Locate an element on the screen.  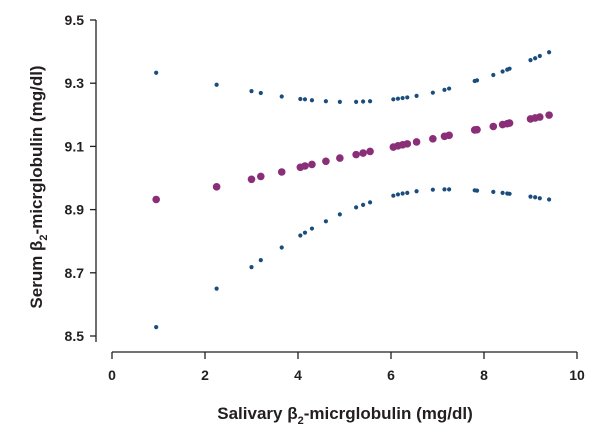
y-axis-title: Serum β2-micrglobulin (mg/dl) is located at coordinates (38, 186).